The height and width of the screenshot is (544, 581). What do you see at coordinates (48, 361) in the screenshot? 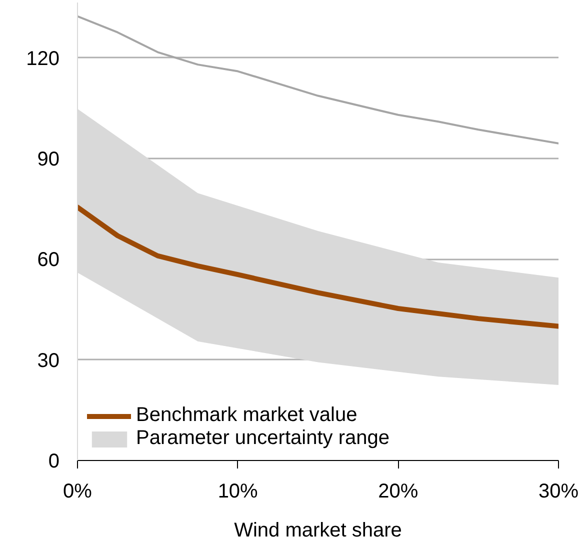
I see `y-tick-label: 30` at bounding box center [48, 361].